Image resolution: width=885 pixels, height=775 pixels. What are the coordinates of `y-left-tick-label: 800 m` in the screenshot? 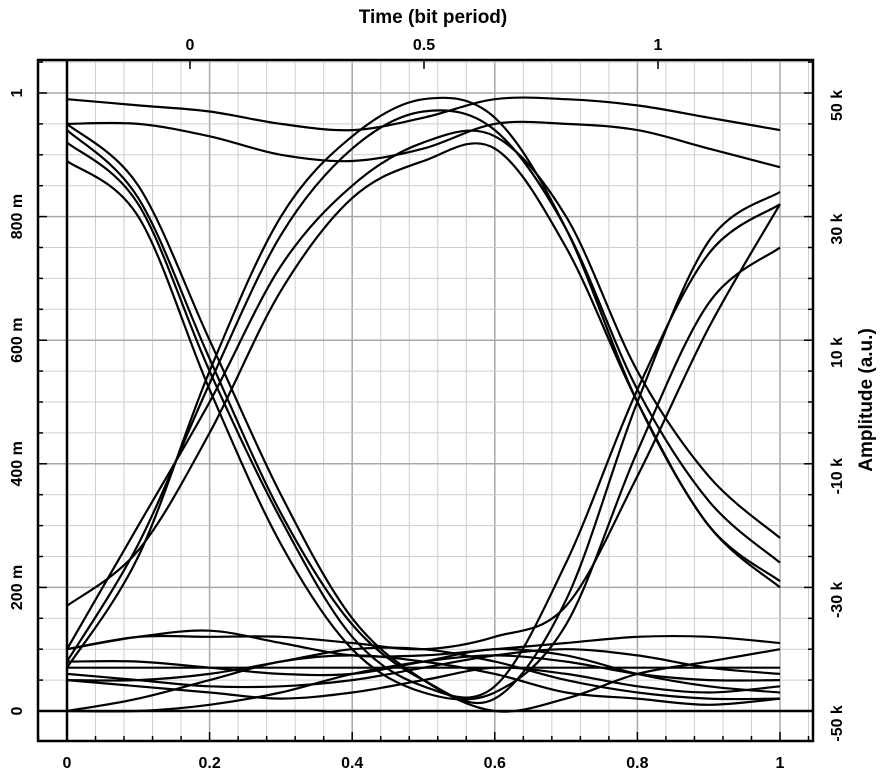 It's located at (17, 216).